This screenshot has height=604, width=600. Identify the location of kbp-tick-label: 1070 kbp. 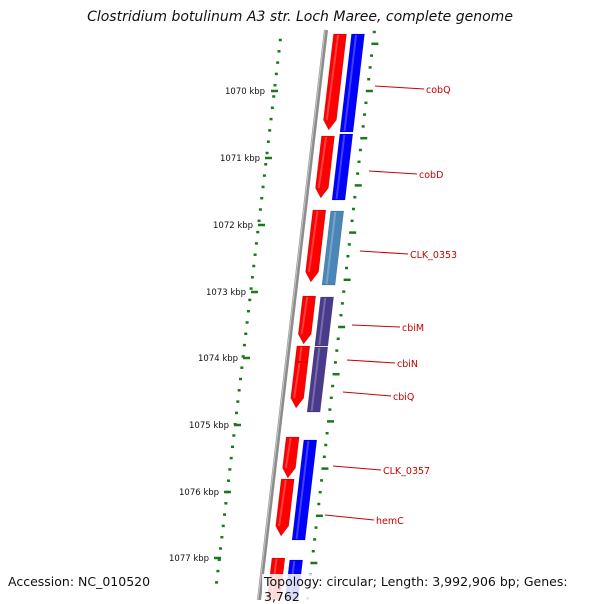
(245, 92).